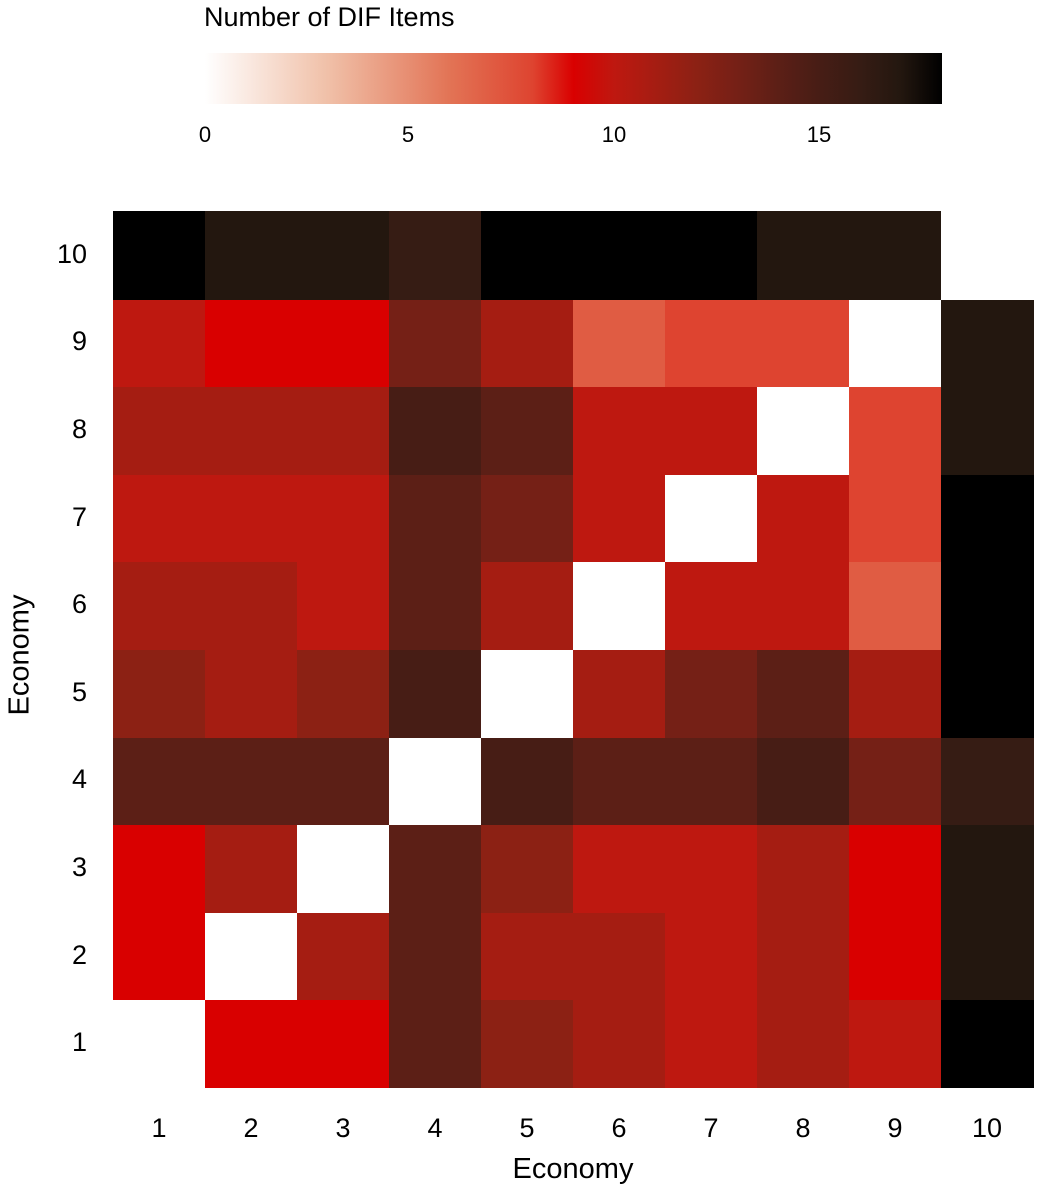 This screenshot has height=1201, width=1042. Describe the element at coordinates (71, 253) in the screenshot. I see `y-tick-label: 10` at that location.